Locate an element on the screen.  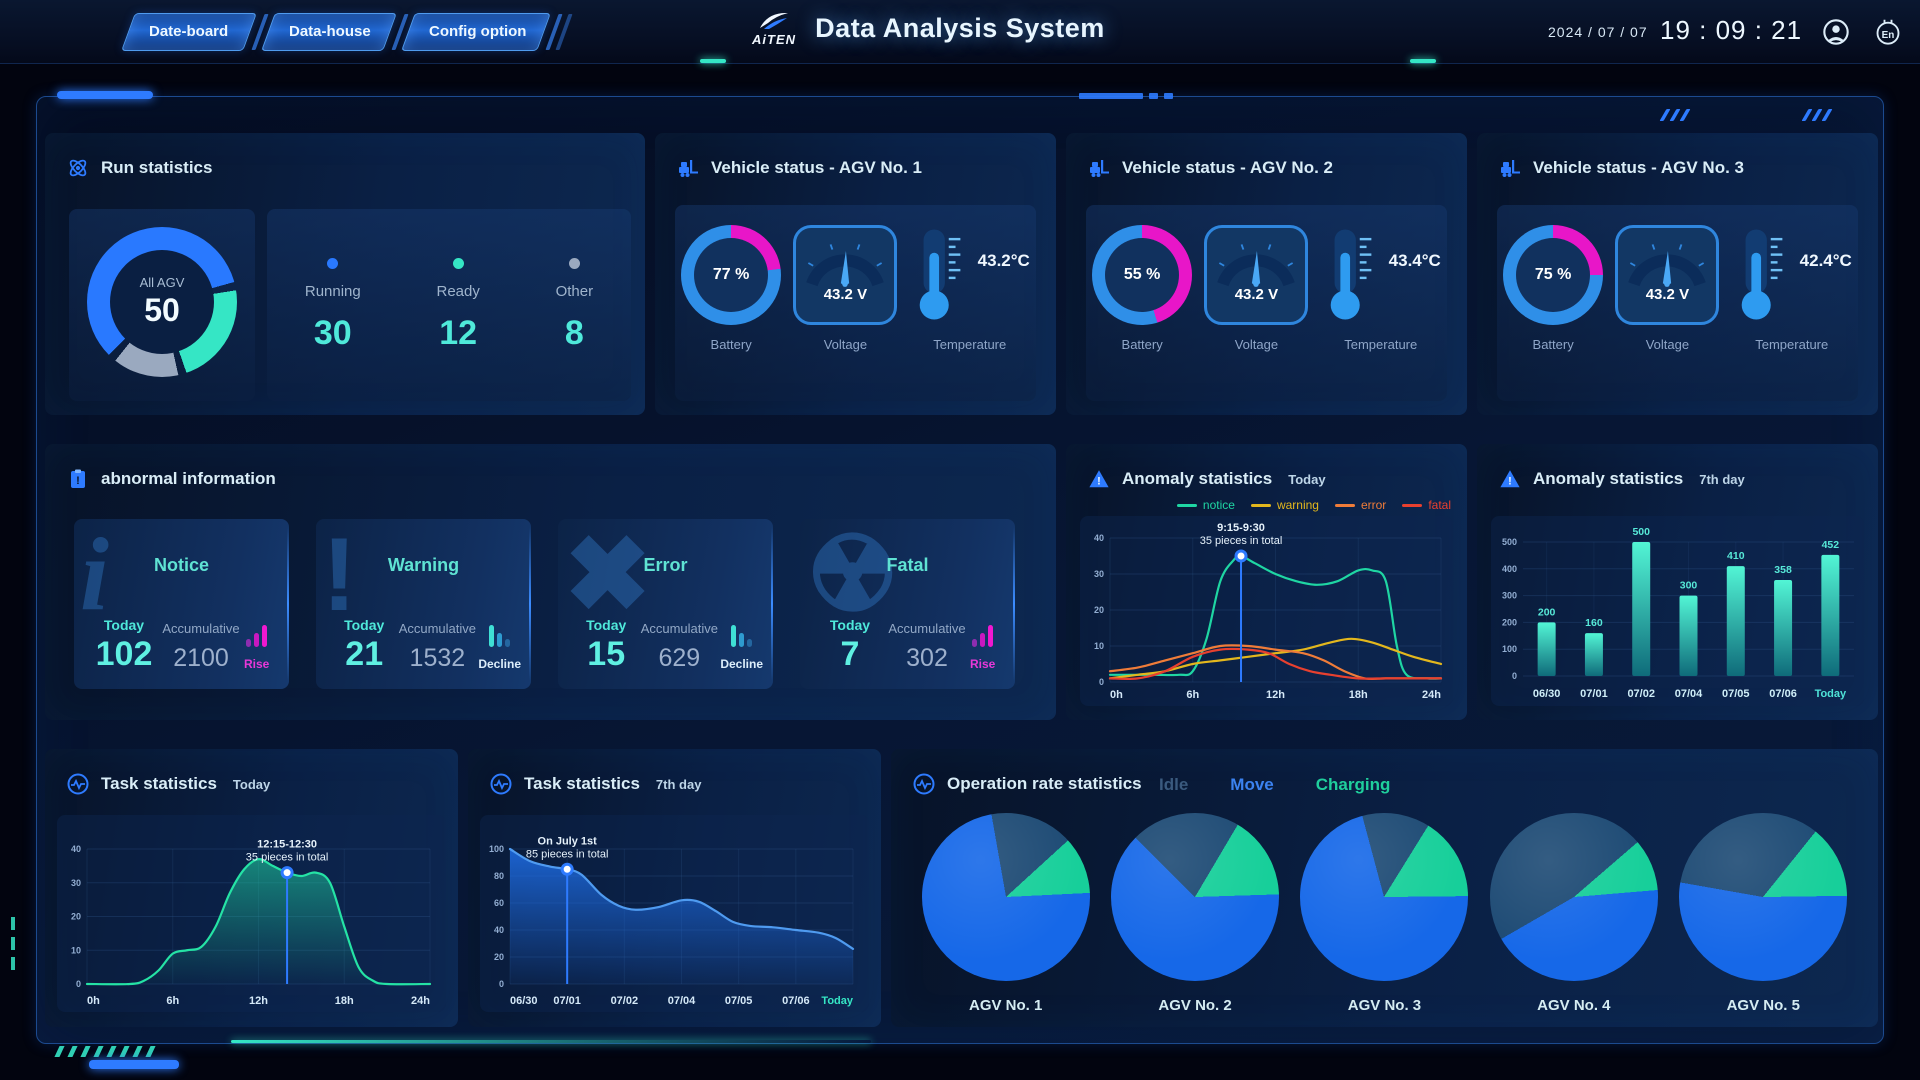
battery-gauge: 77 % is located at coordinates (731, 275).